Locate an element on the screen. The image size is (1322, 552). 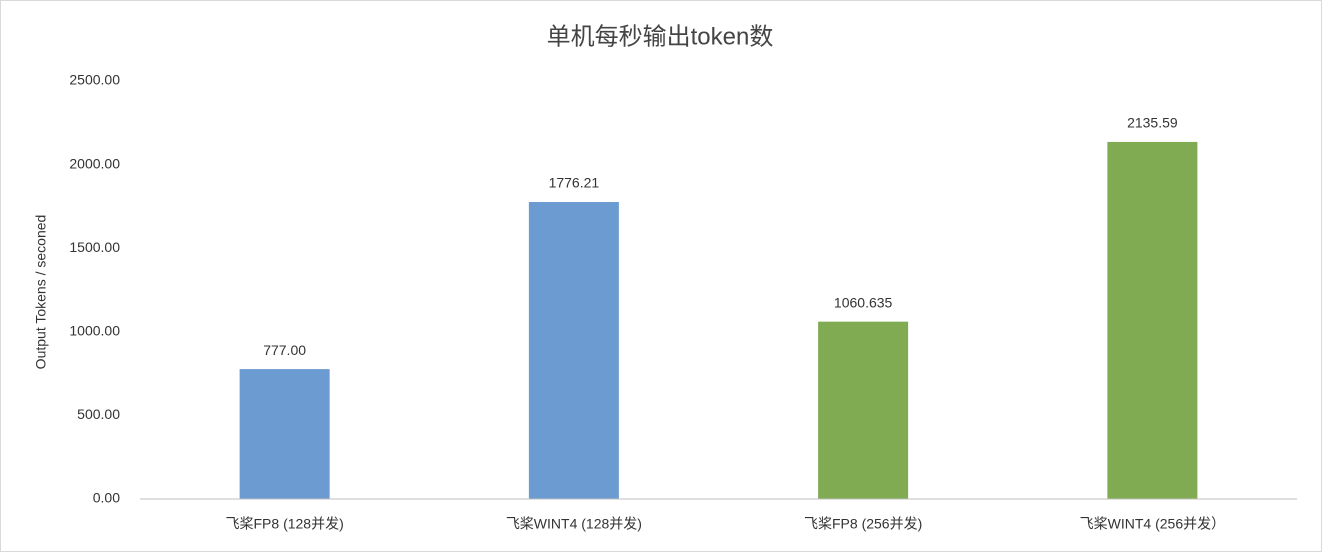
y-tick-label: 2500.00 is located at coordinates (94, 80).